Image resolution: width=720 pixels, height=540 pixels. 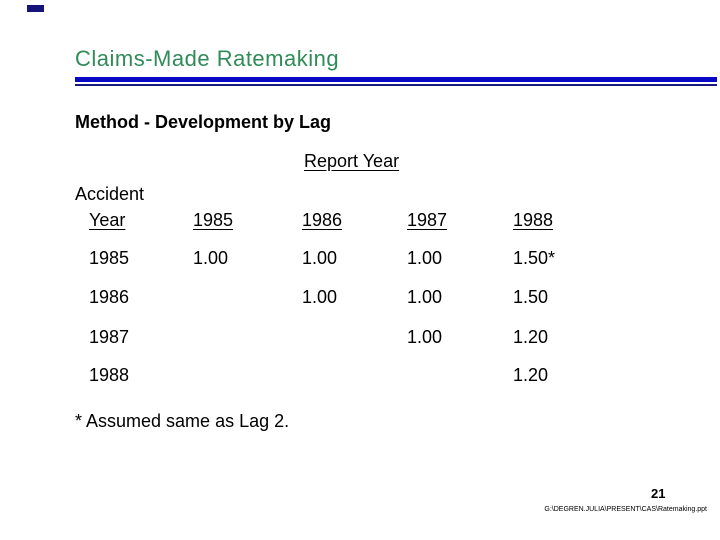 I want to click on title-divider-thick-line, so click(x=396, y=79).